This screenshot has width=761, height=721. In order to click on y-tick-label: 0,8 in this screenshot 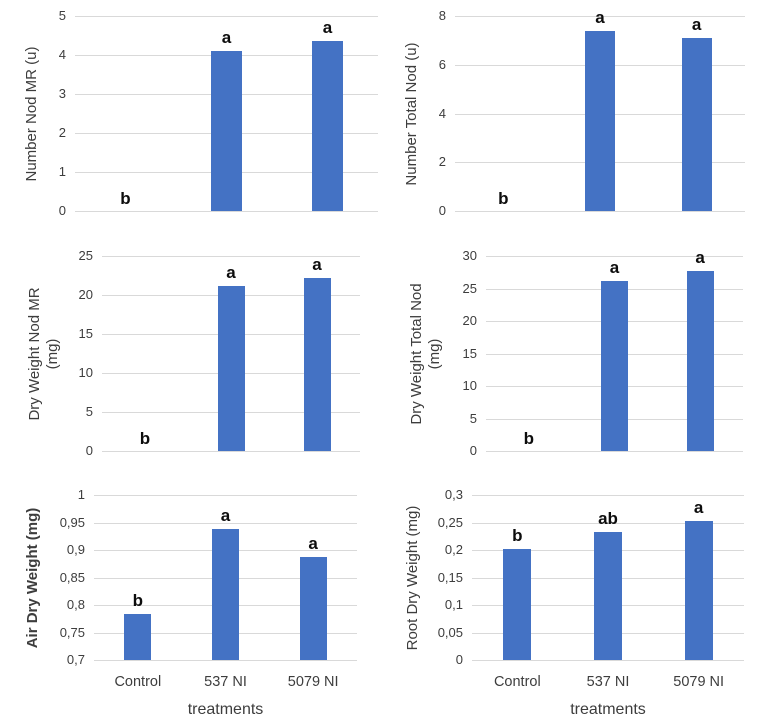, I will do `click(75, 604)`.